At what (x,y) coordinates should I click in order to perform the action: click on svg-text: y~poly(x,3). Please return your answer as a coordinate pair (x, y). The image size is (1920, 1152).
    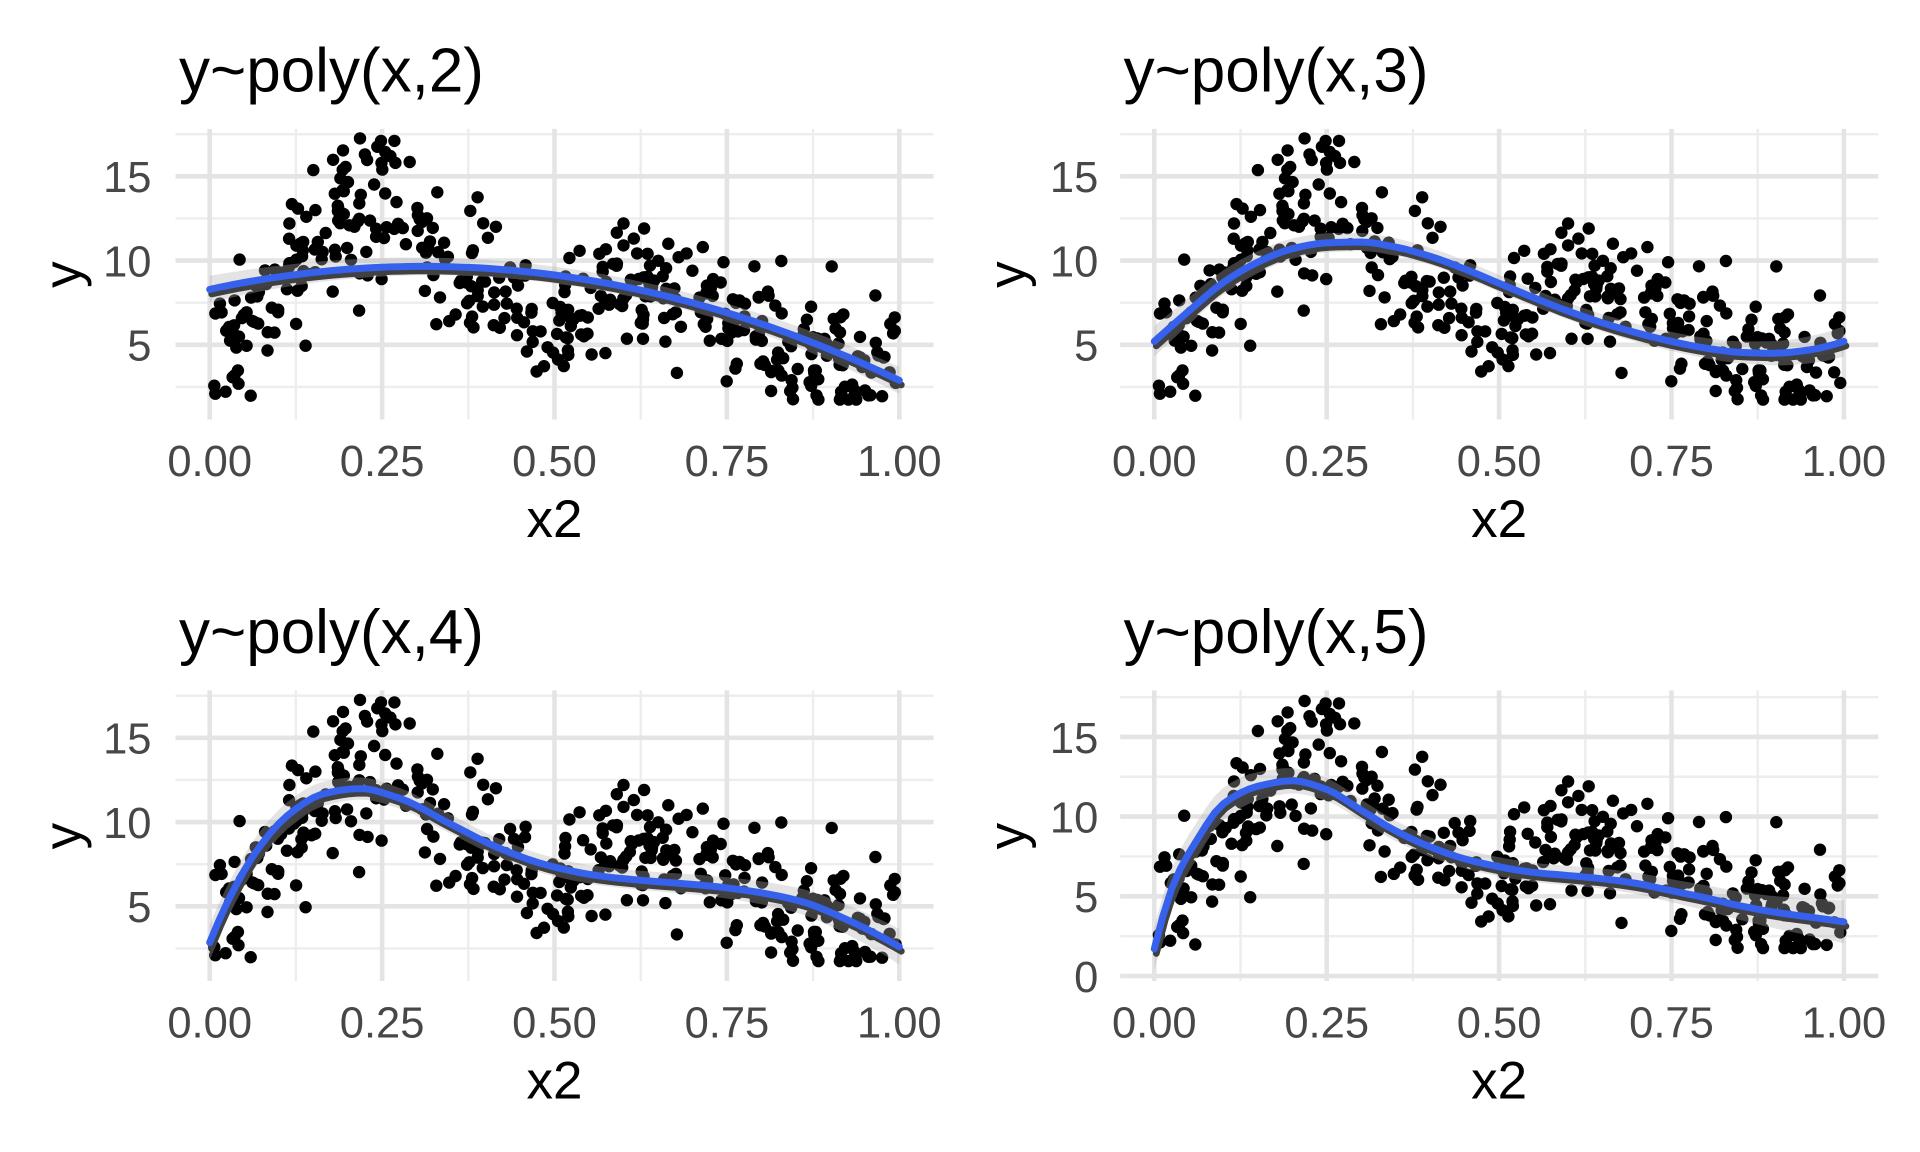
    Looking at the image, I should click on (1276, 71).